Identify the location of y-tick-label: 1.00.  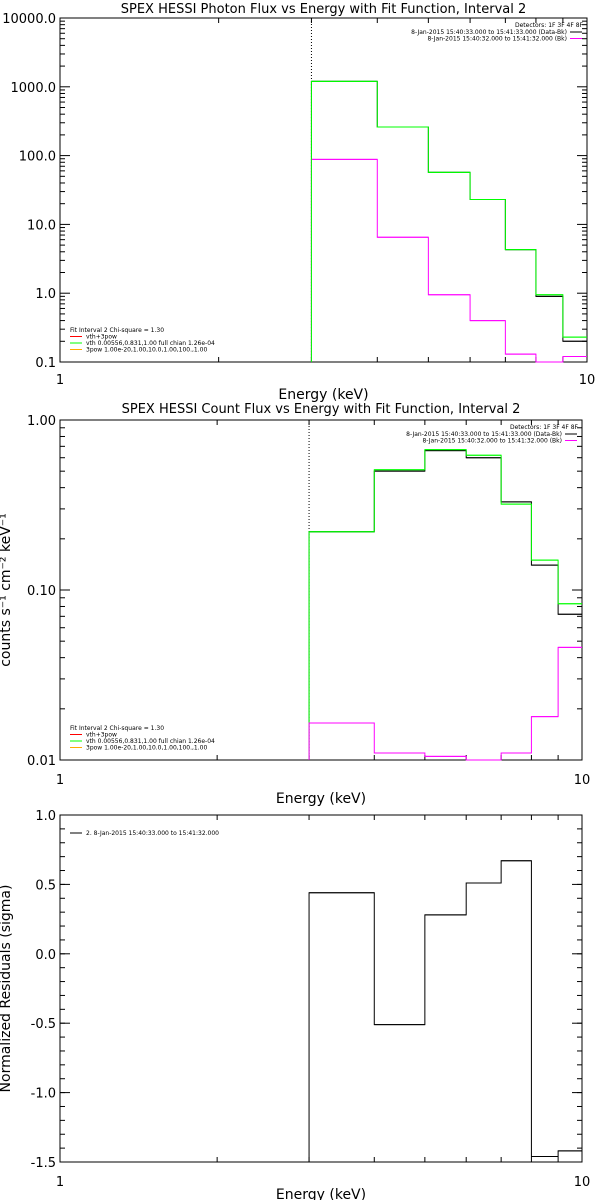
(41, 421).